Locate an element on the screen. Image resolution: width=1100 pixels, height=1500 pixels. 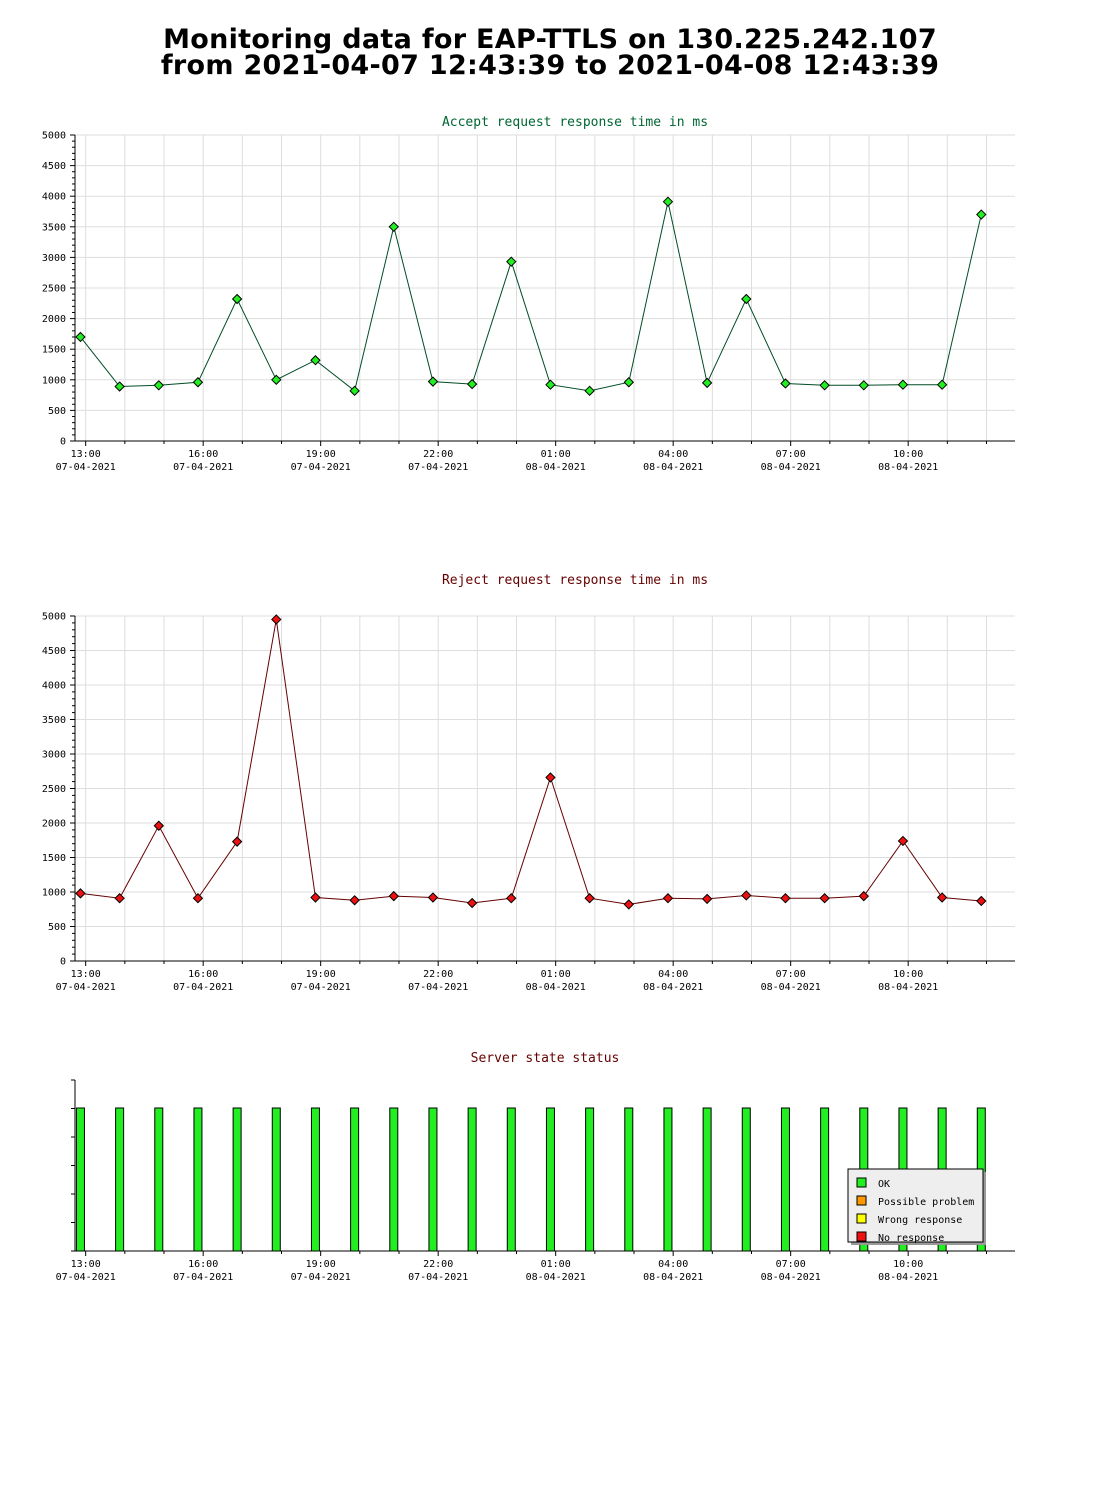
legend-label: OK is located at coordinates (884, 1184).